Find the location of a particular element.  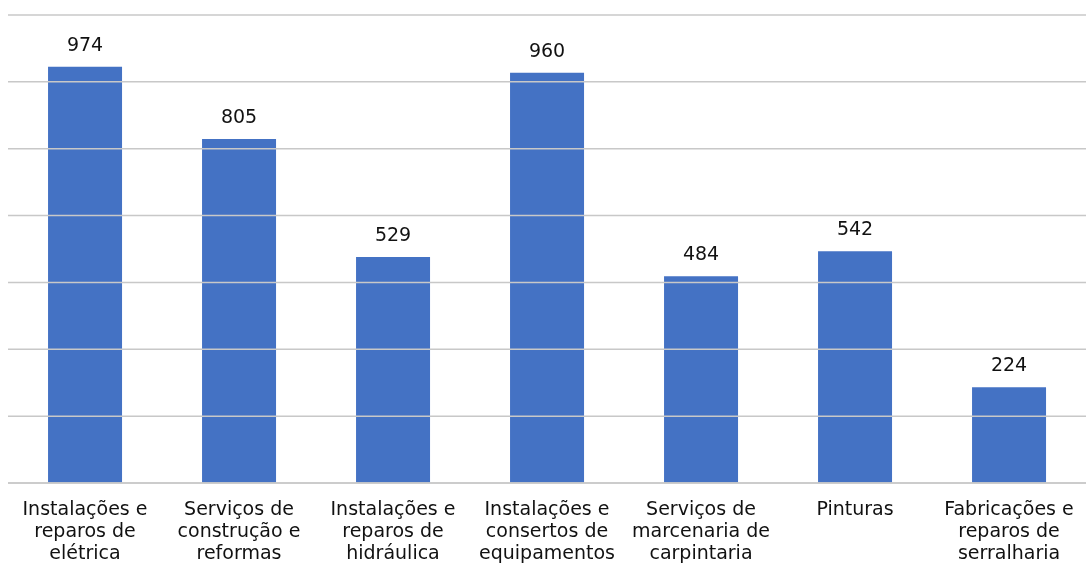

data-label: 529 is located at coordinates (393, 233).